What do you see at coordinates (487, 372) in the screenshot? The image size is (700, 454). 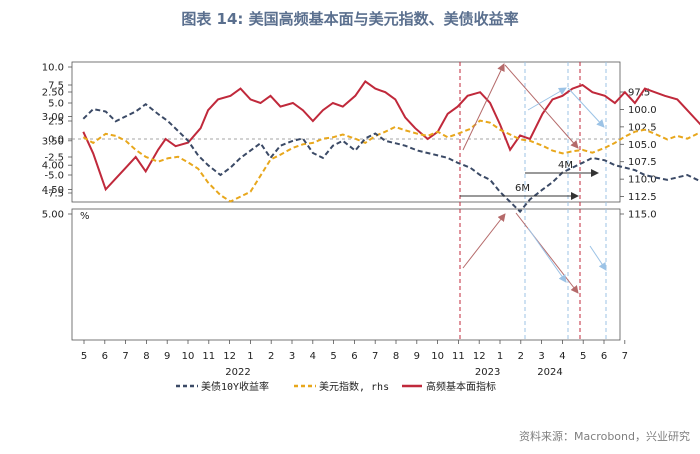 I see `year-label: 2023` at bounding box center [487, 372].